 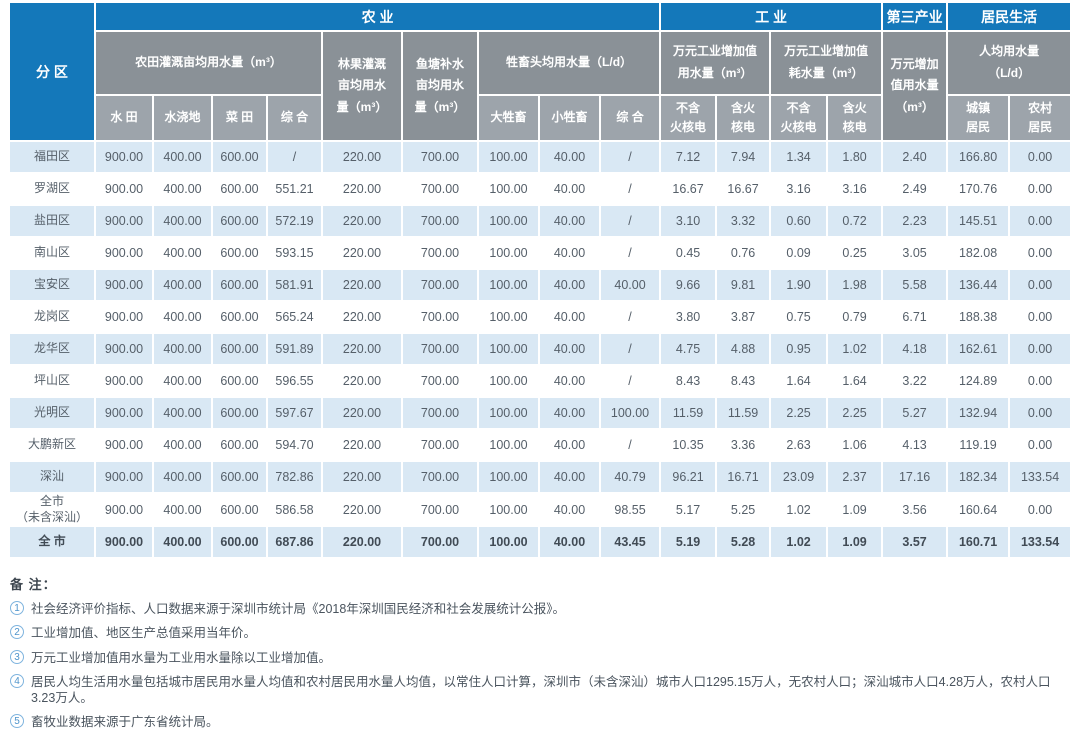 What do you see at coordinates (978, 413) in the screenshot?
I see `cell-value: 132.94` at bounding box center [978, 413].